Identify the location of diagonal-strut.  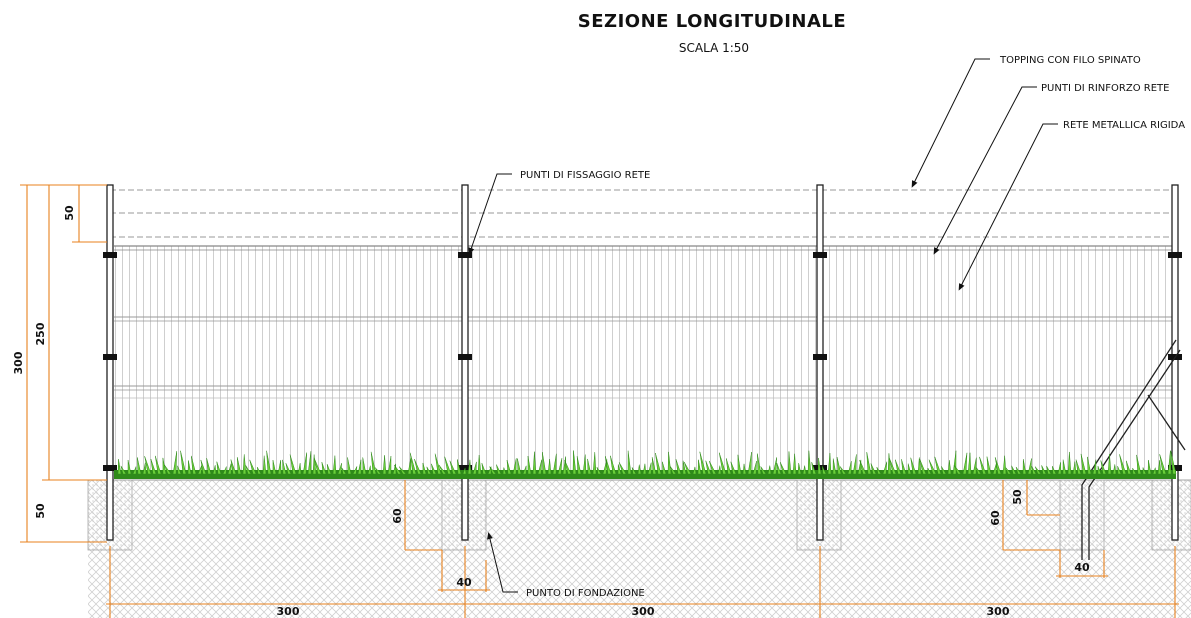
(1133, 449).